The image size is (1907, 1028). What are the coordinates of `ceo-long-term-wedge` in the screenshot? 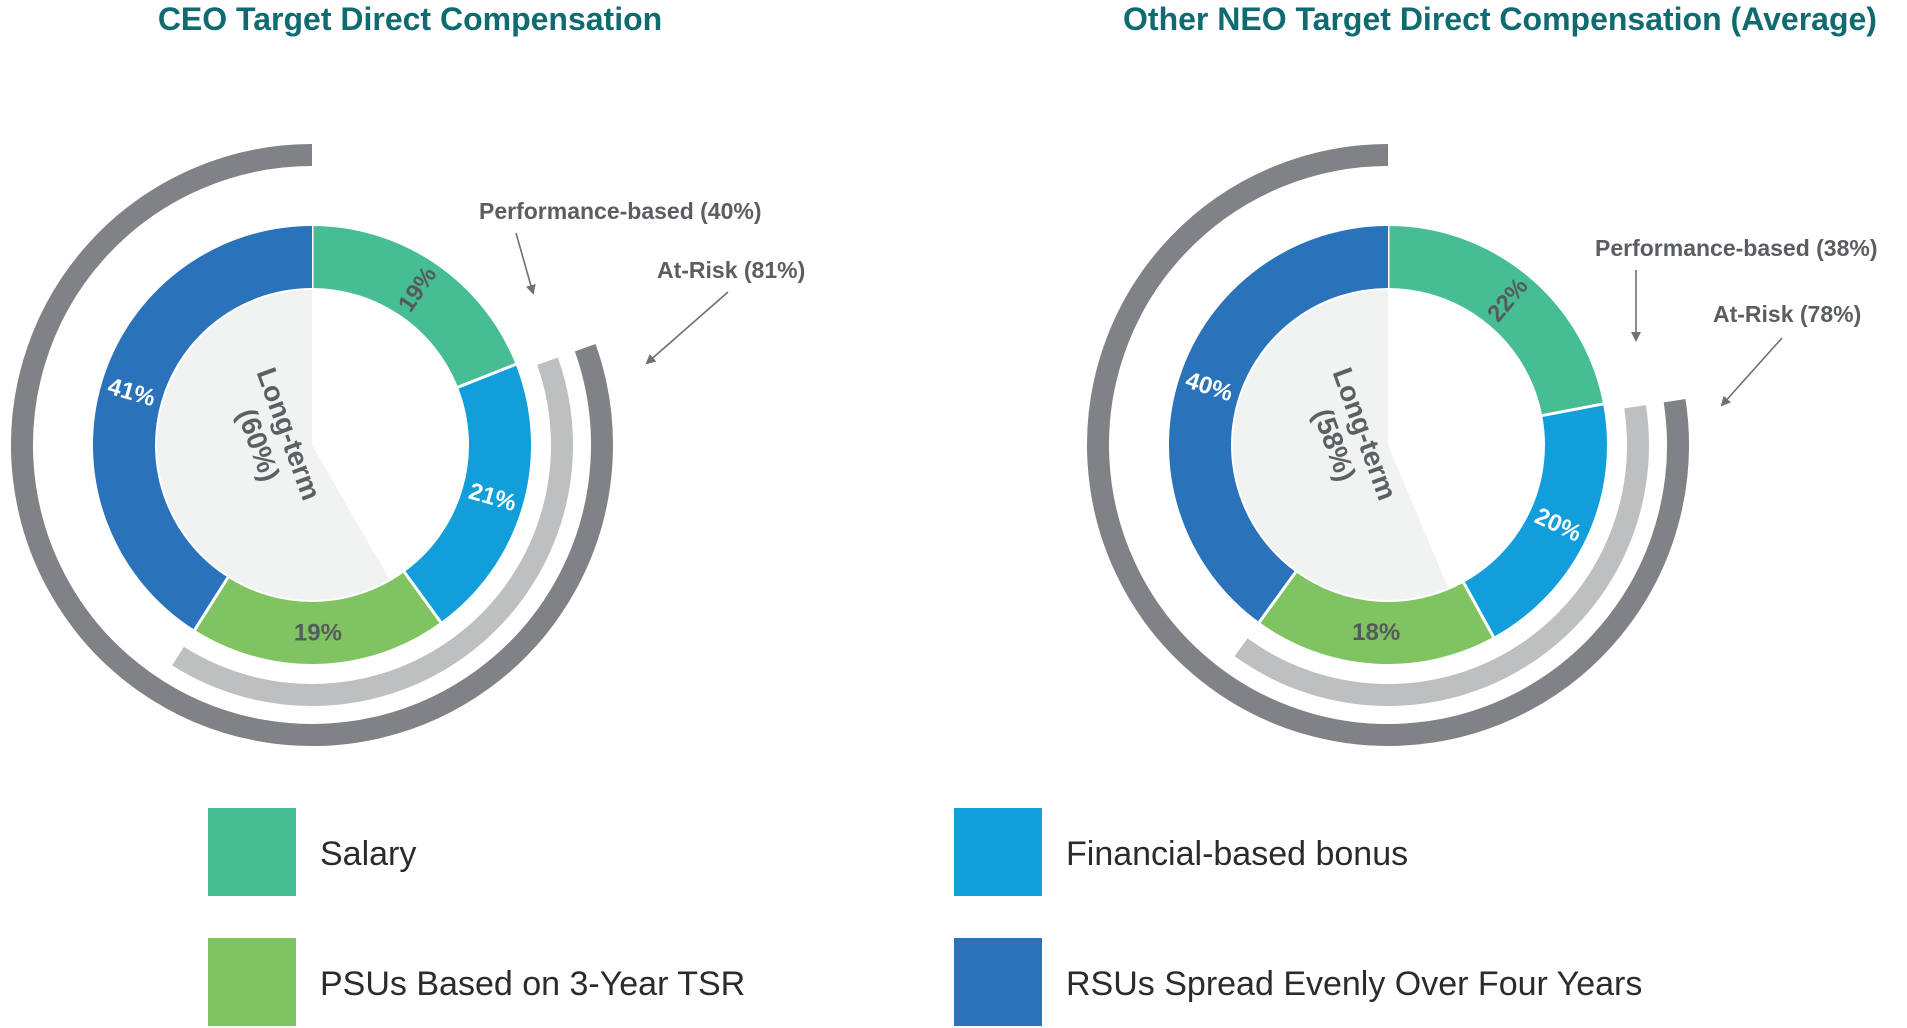 It's located at (273, 444).